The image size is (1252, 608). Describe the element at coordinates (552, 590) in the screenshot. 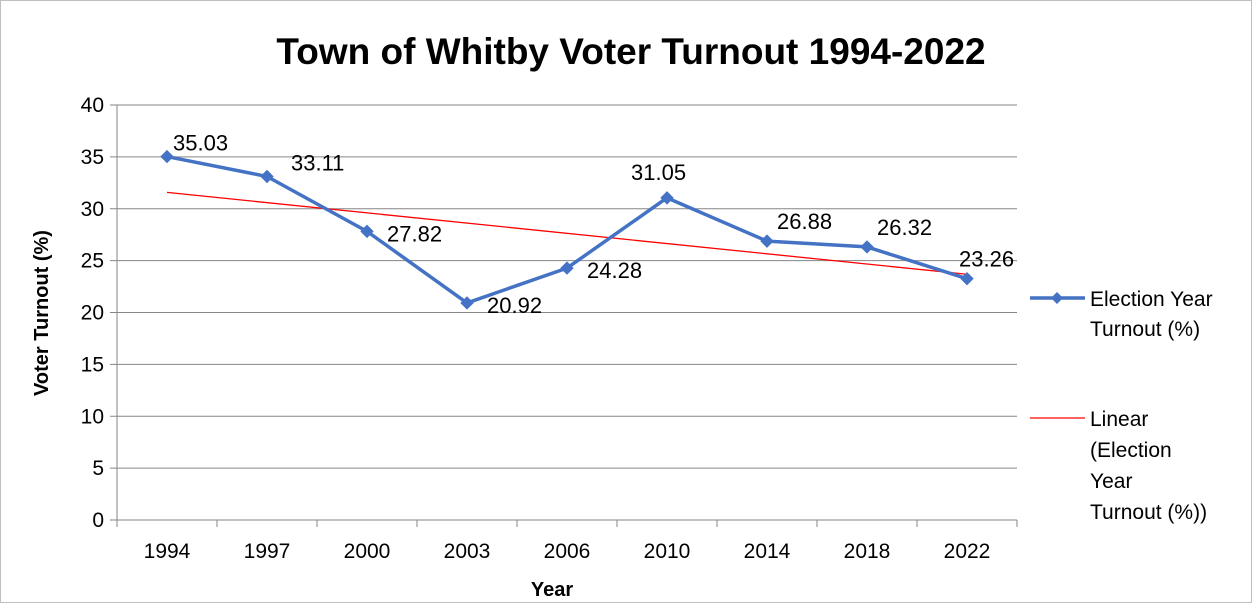

I see `x-axis-title: Year` at that location.